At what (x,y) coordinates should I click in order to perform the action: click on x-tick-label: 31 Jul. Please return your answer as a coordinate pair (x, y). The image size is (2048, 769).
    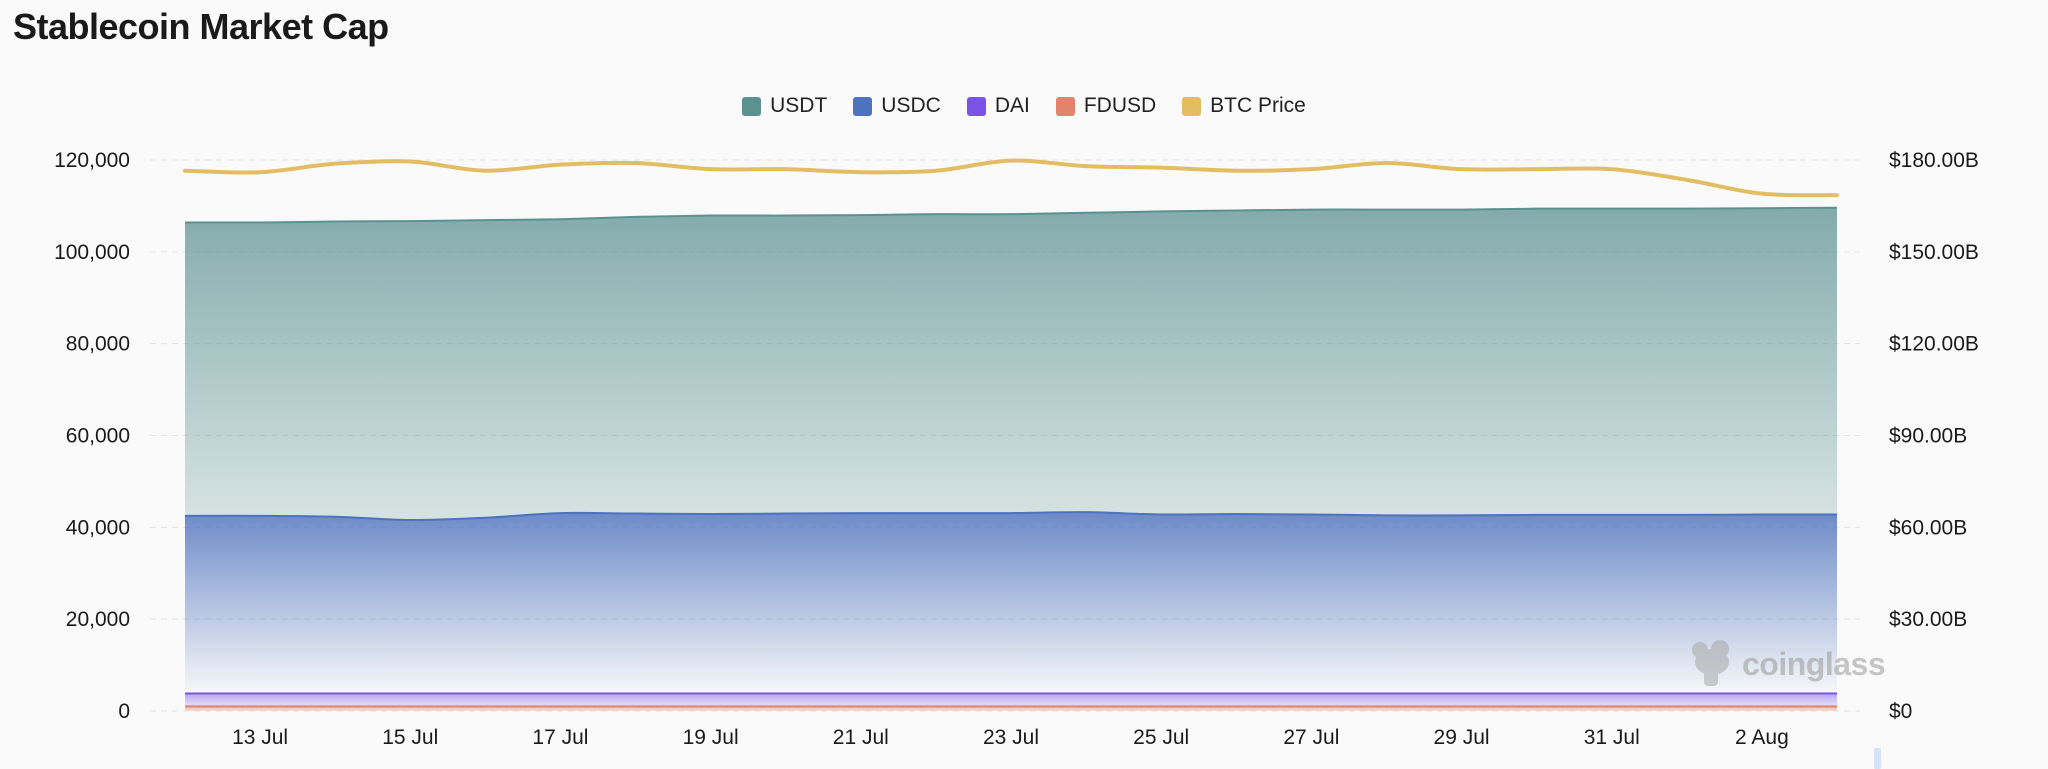
    Looking at the image, I should click on (1612, 737).